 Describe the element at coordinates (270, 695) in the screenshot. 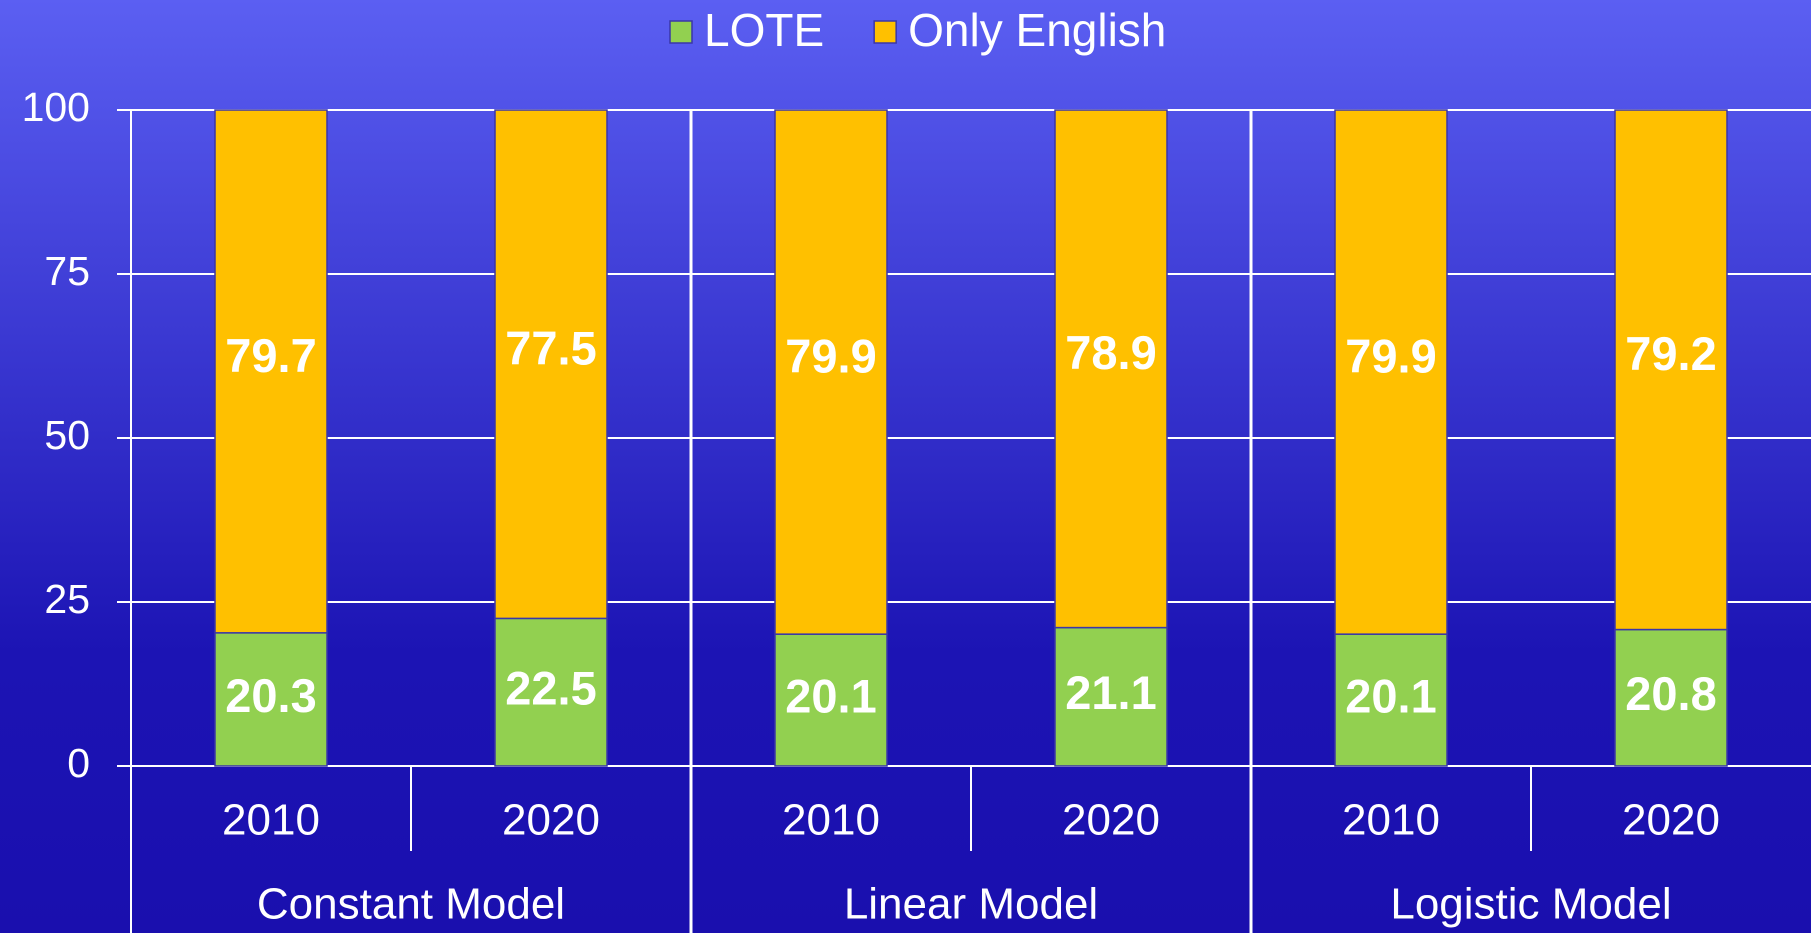

I see `data-label: 20.3` at that location.